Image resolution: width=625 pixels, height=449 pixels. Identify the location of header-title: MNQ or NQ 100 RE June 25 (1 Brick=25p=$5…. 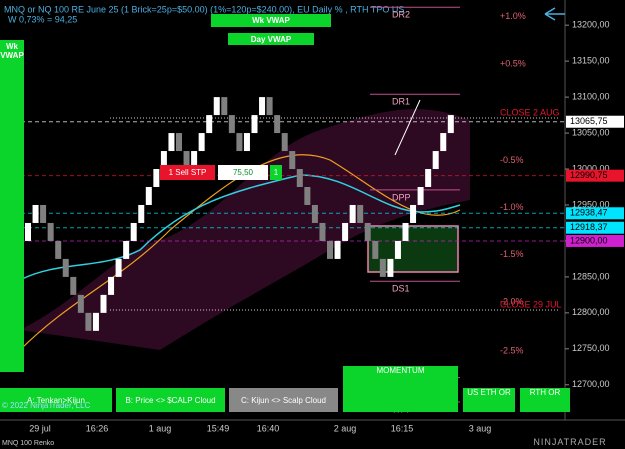
(204, 9).